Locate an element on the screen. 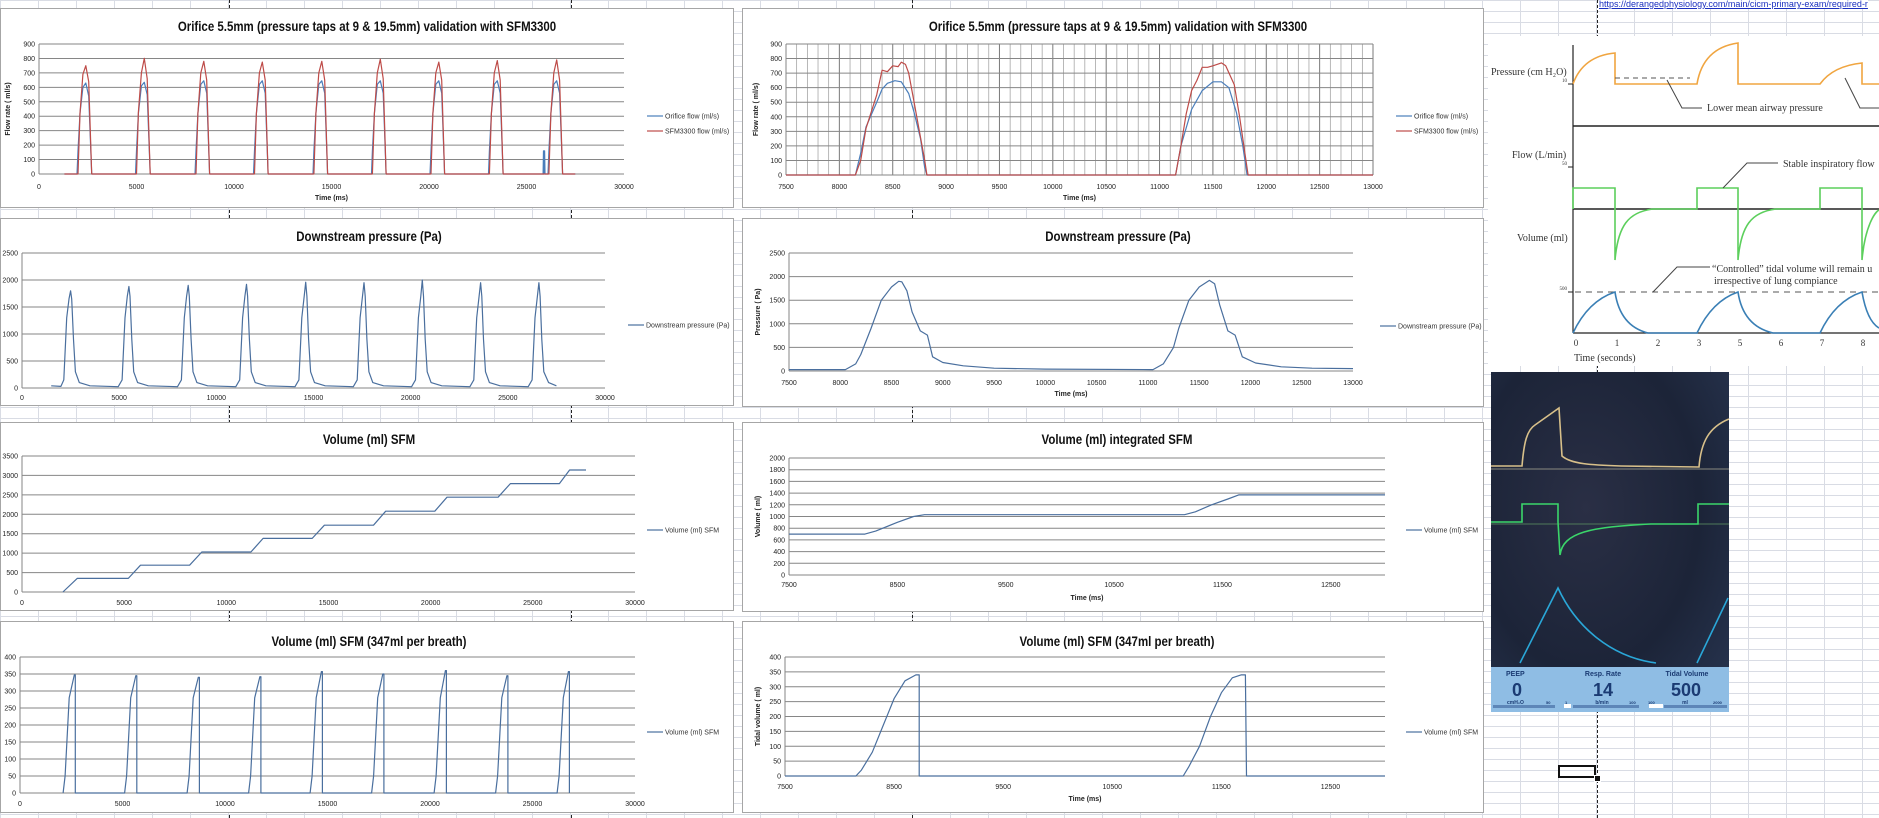 The width and height of the screenshot is (1879, 818). x-tick-label: 8500 is located at coordinates (892, 383).